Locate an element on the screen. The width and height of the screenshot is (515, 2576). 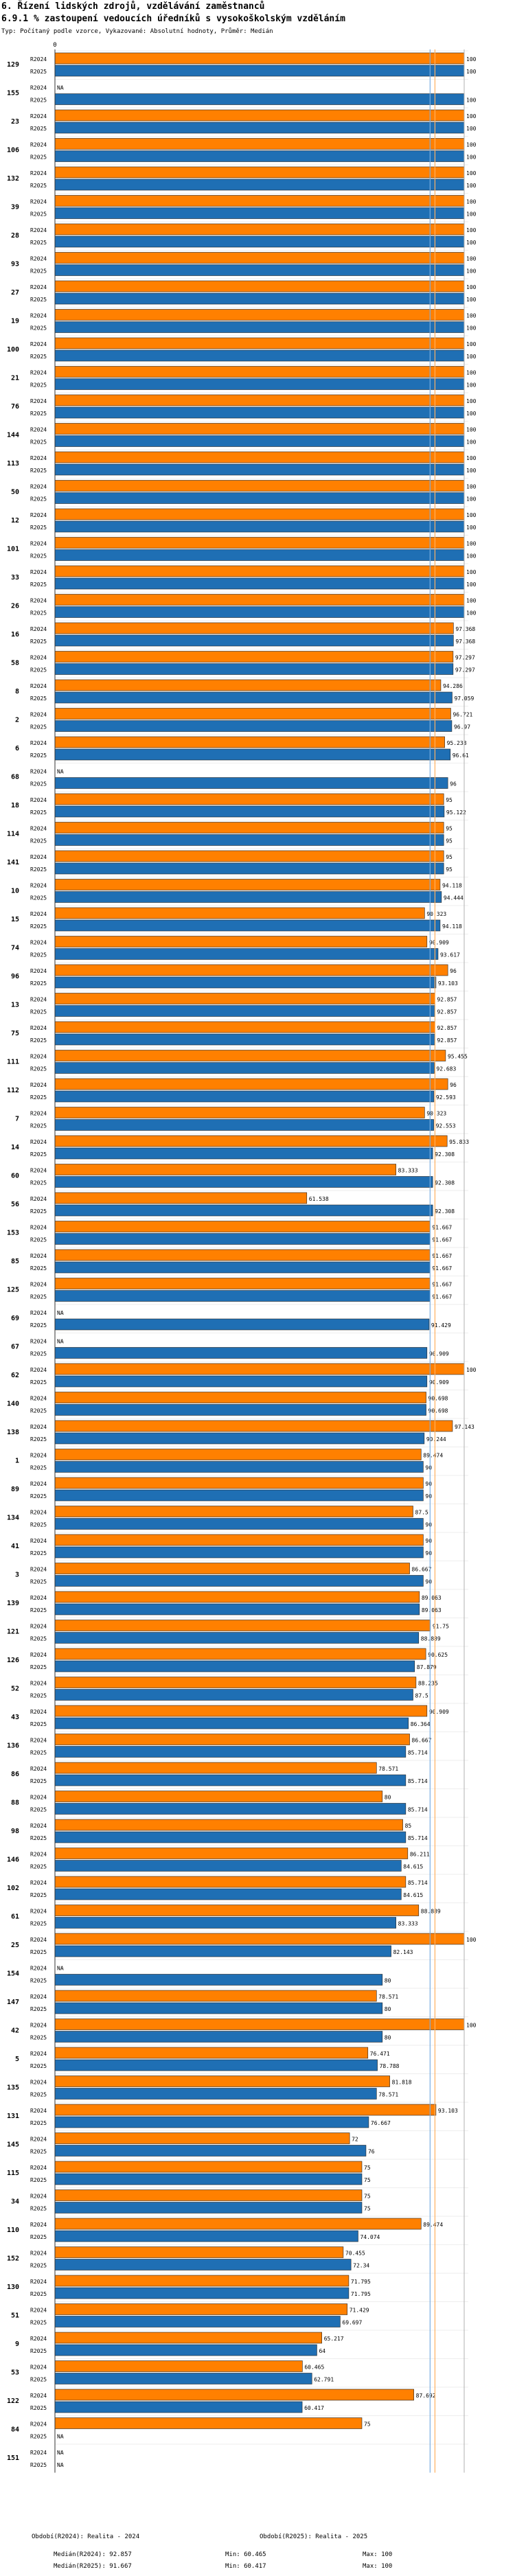
data-label-r2025: 94.444 is located at coordinates (454, 898).